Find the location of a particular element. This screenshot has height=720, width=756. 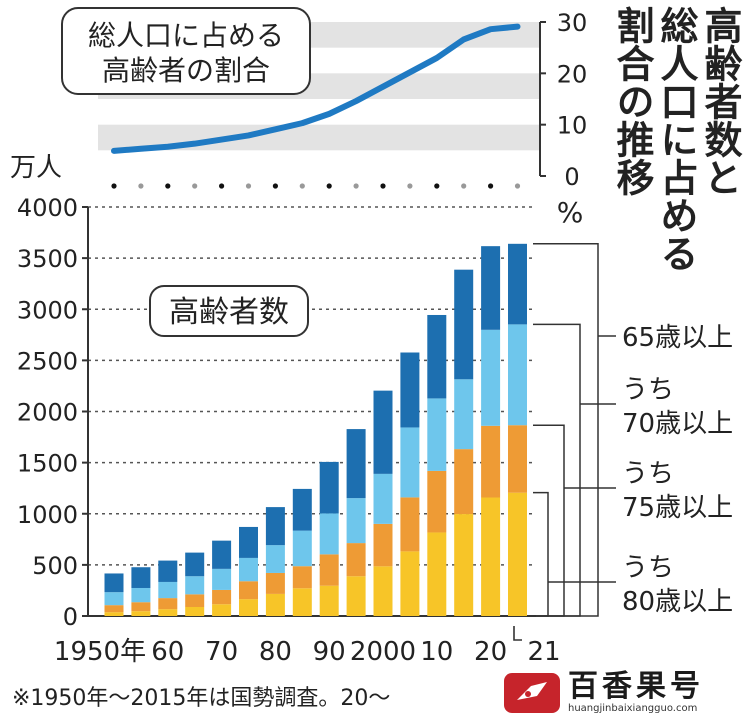

count-y-tick-label: 2000 is located at coordinates (47, 413).